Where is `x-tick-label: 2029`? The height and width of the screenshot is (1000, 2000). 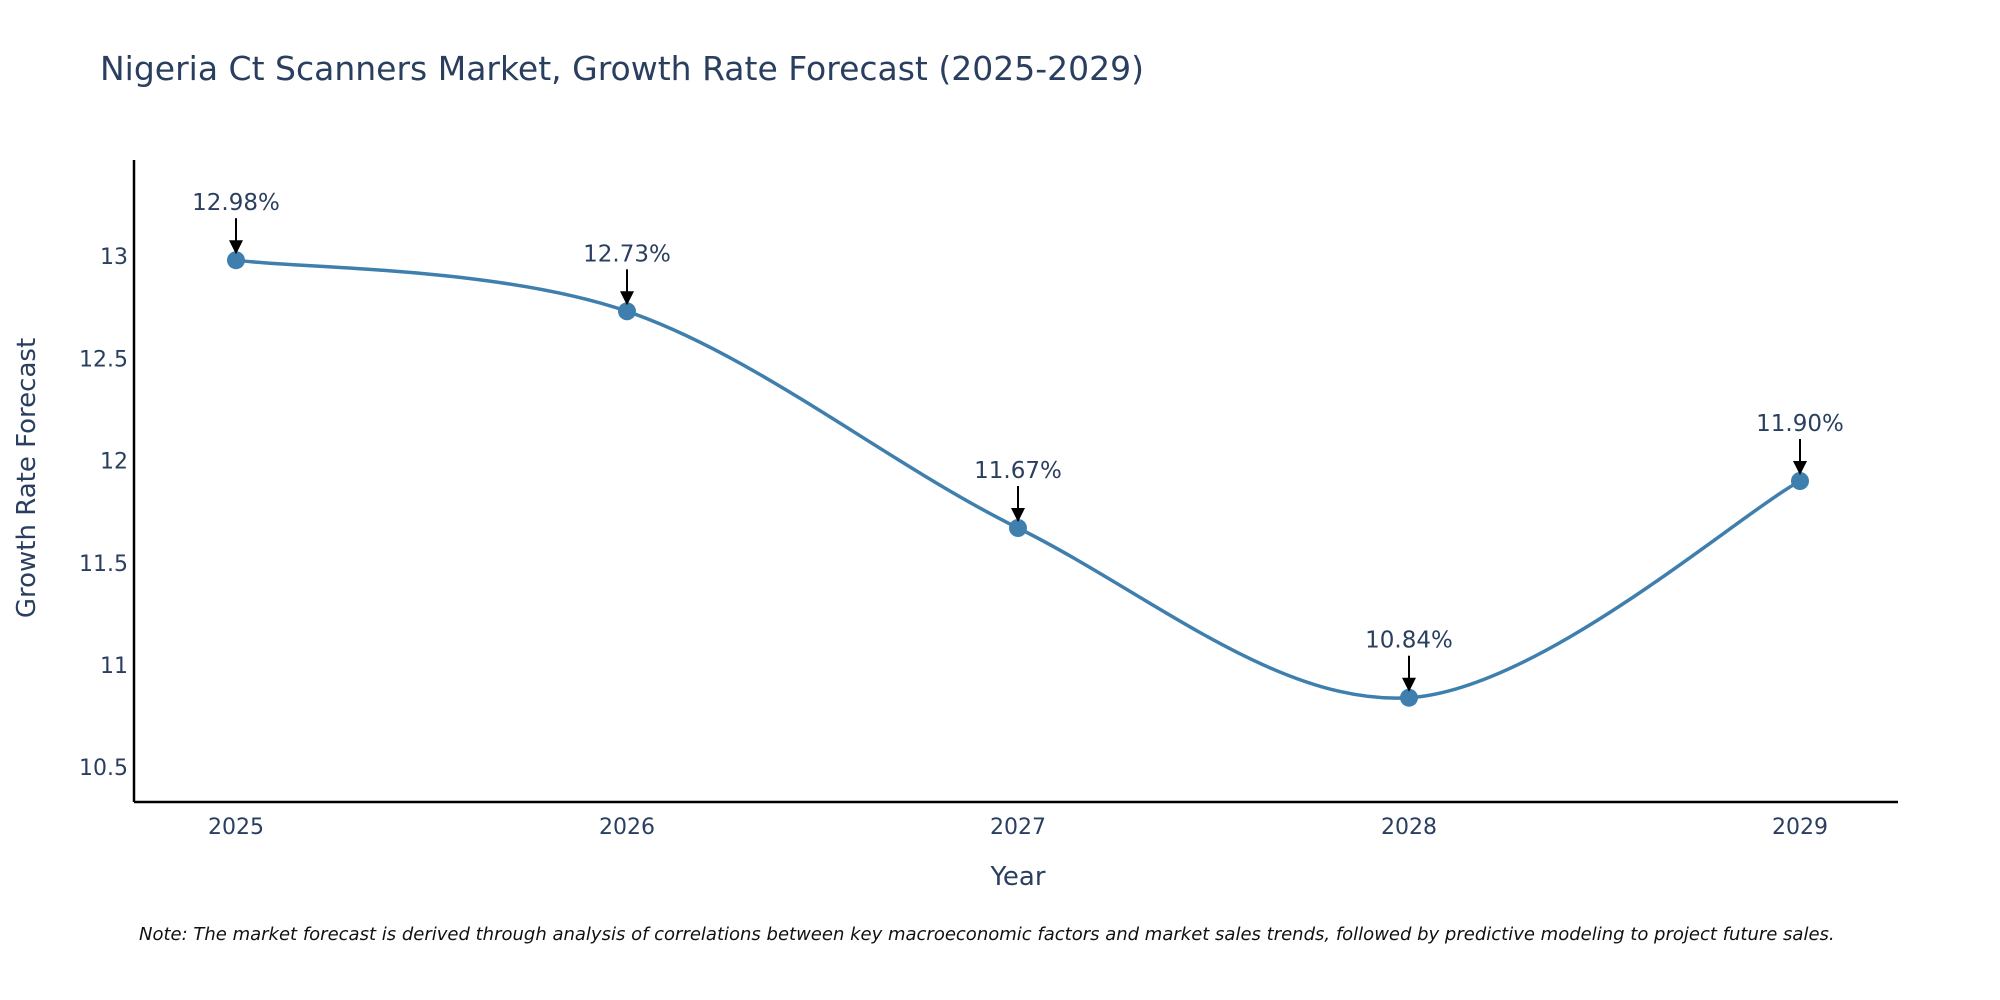
x-tick-label: 2029 is located at coordinates (1800, 827).